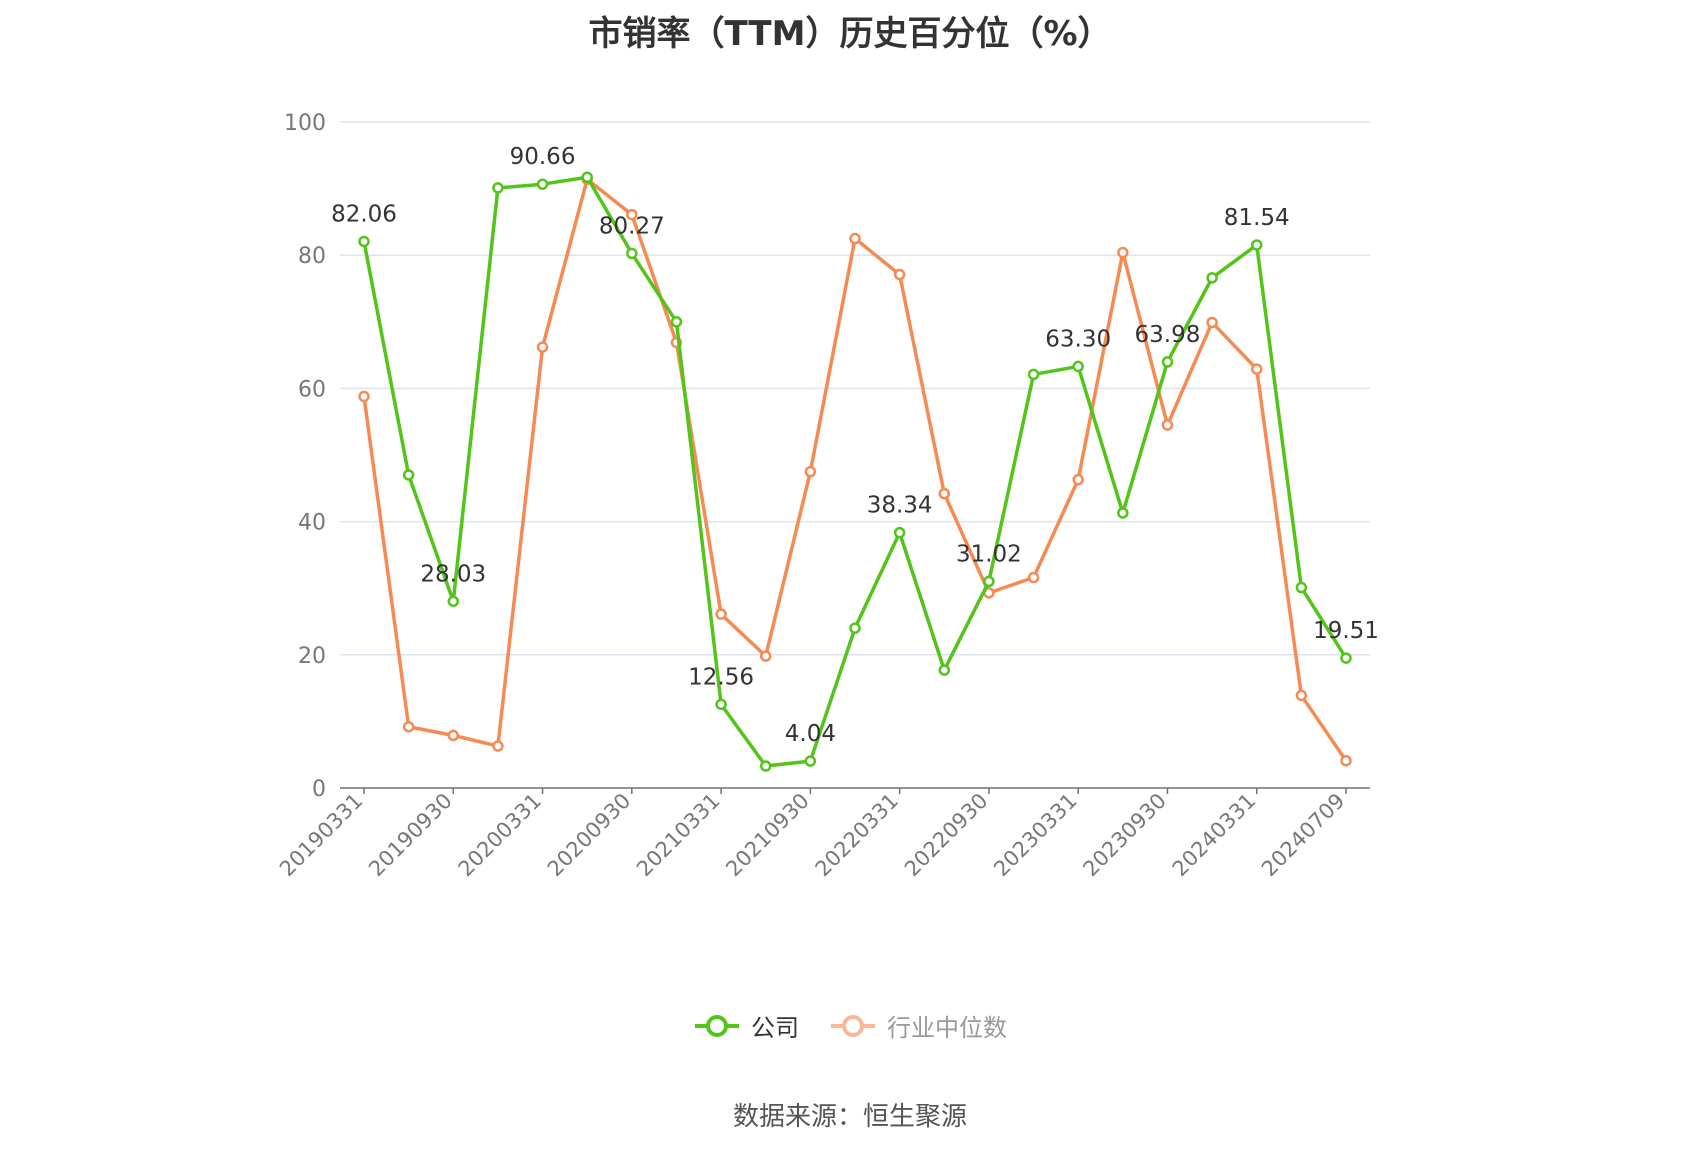  Describe the element at coordinates (500, 835) in the screenshot. I see `x-tick-label: 20200331` at that location.